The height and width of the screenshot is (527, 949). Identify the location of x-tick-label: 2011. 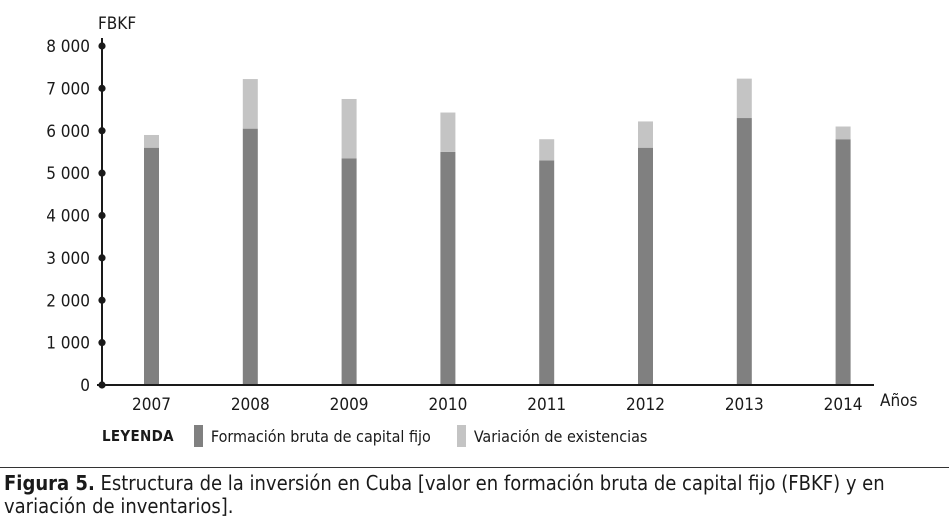
(546, 405).